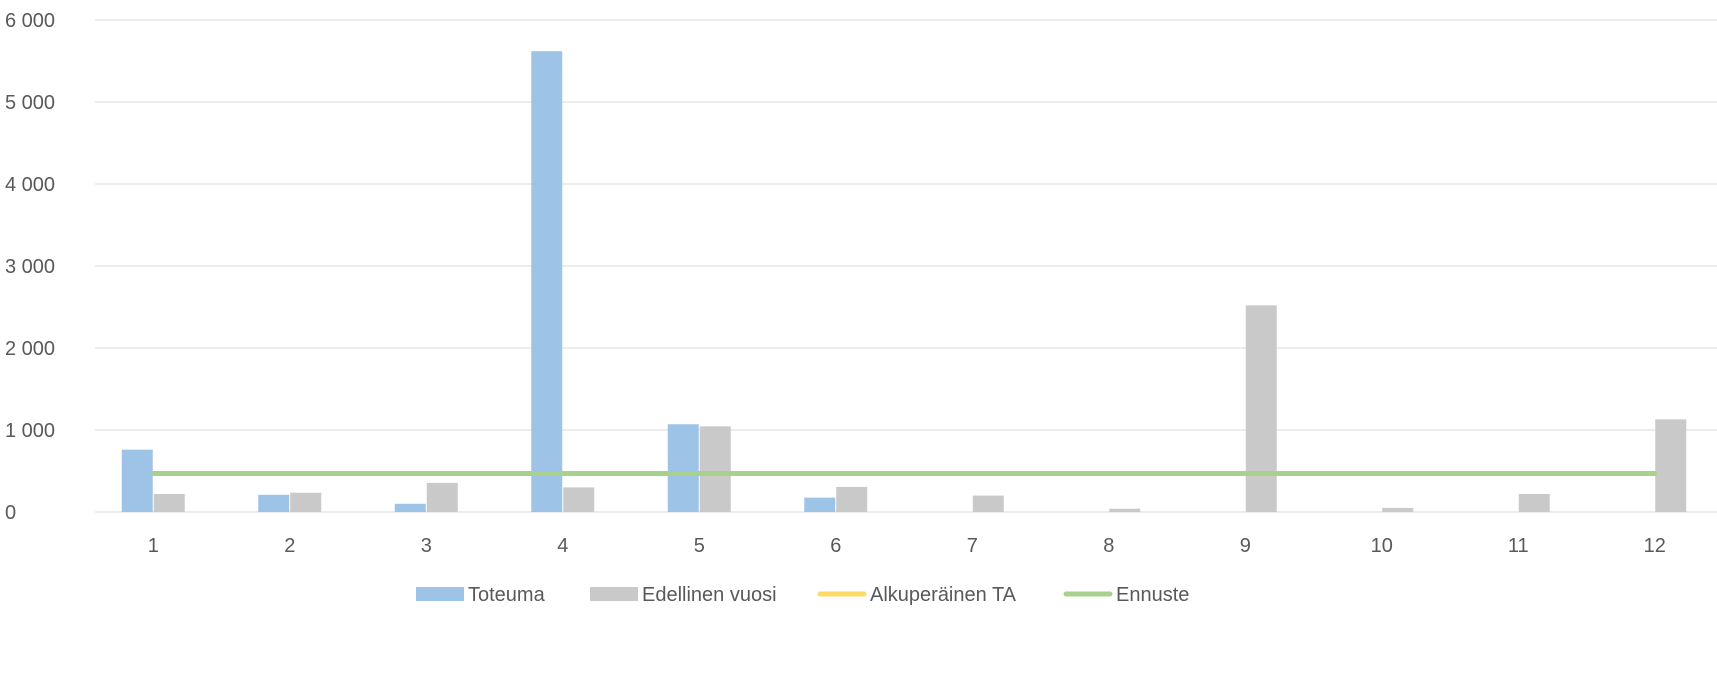 This screenshot has height=673, width=1717. I want to click on legend-item-toteuma: Toteuma, so click(481, 595).